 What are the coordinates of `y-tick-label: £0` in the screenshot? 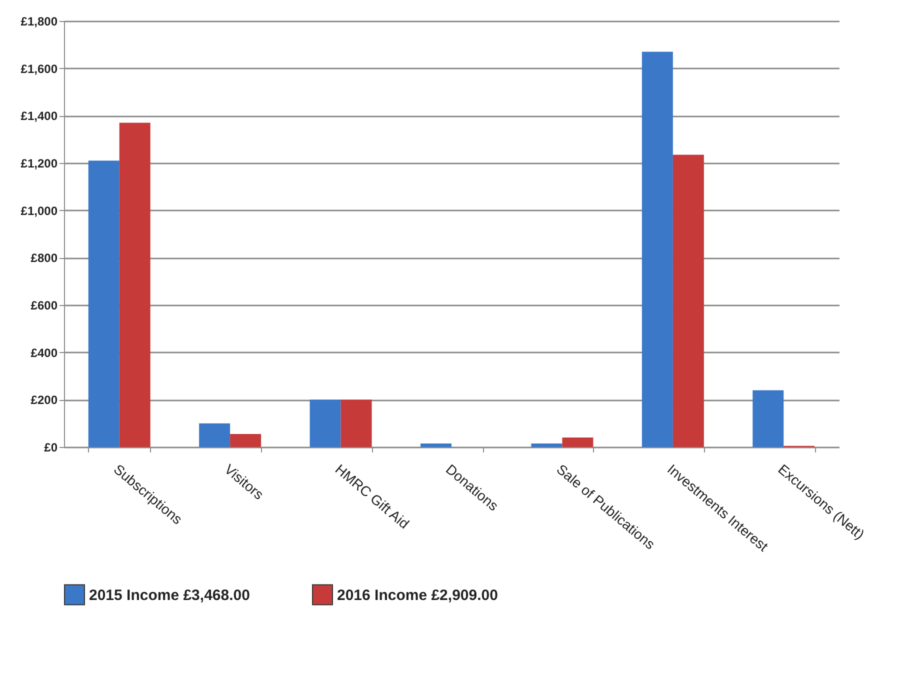 It's located at (51, 447).